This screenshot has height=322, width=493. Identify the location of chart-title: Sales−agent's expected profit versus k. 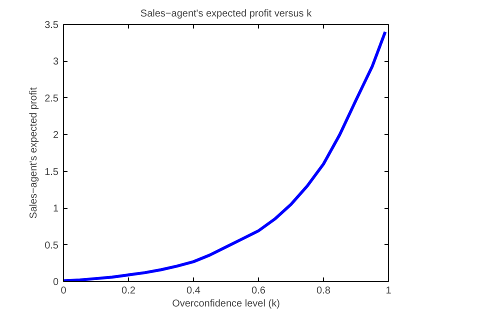
(226, 14).